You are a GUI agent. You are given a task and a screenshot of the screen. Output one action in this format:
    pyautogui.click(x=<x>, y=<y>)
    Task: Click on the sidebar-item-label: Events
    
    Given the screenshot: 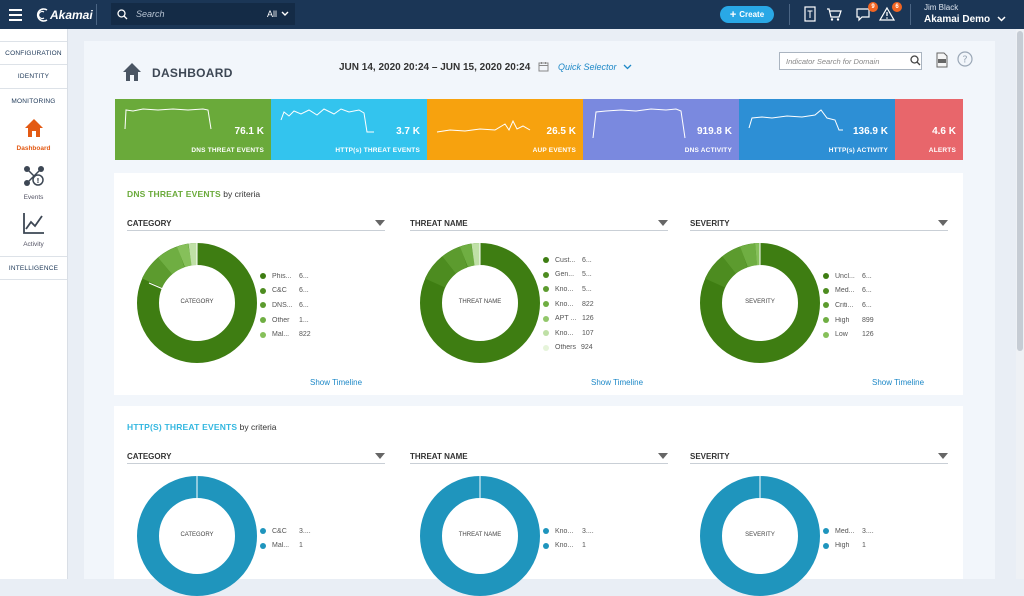 What is the action you would take?
    pyautogui.click(x=33, y=197)
    